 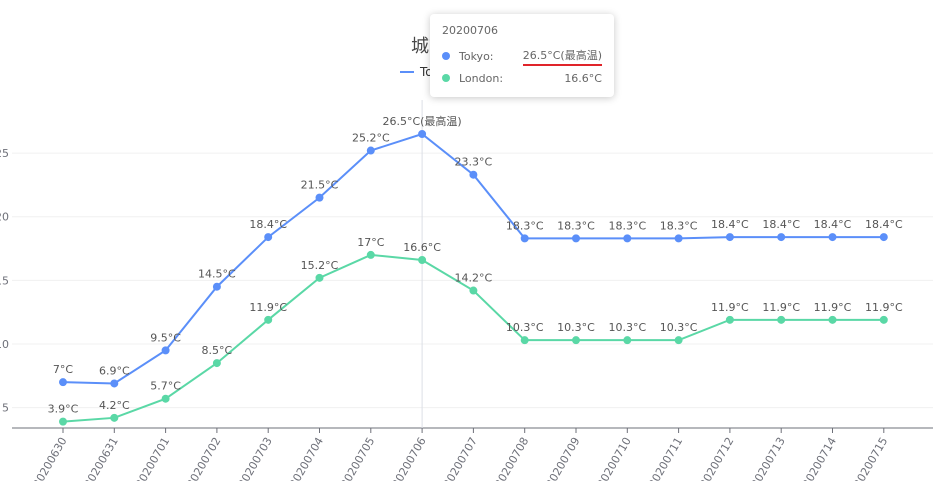 What do you see at coordinates (870, 458) in the screenshot?
I see `x-tick-label: 20200715` at bounding box center [870, 458].